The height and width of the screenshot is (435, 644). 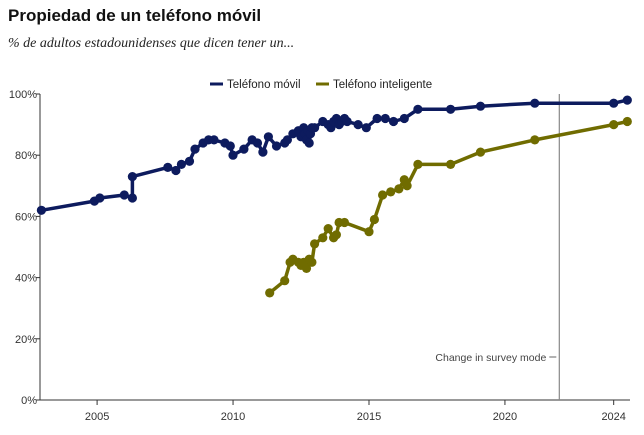 I want to click on y-tick-label: 60%, so click(x=26, y=217).